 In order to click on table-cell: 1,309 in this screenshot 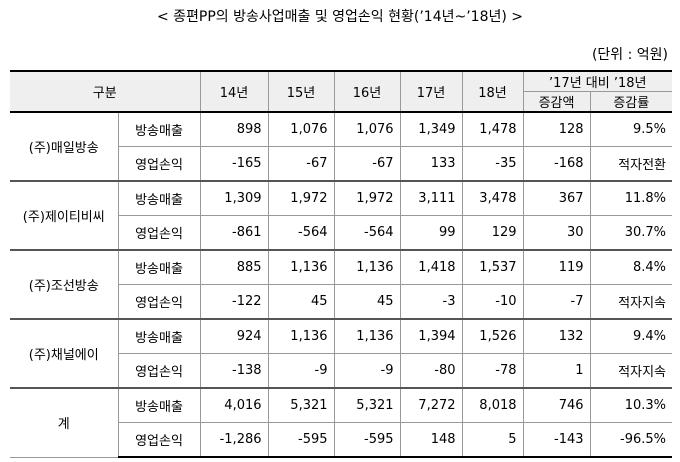, I will do `click(234, 198)`.